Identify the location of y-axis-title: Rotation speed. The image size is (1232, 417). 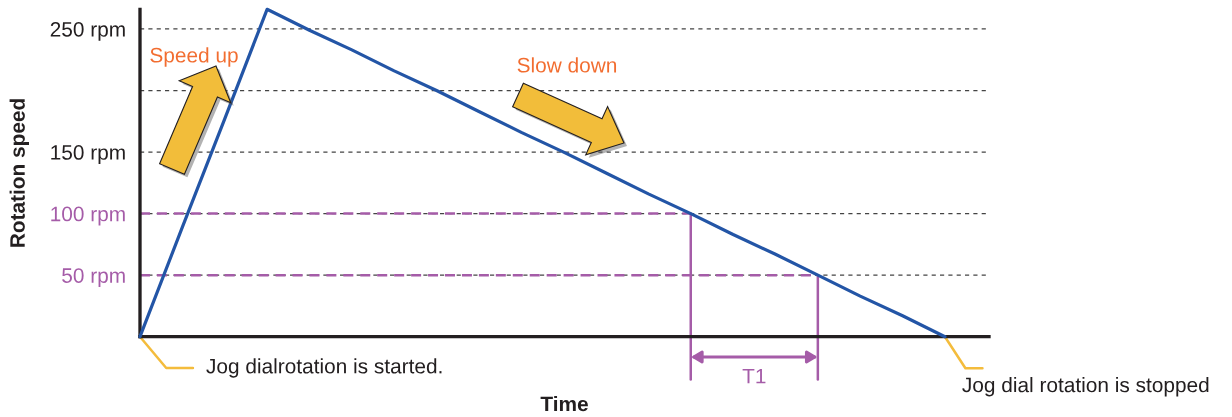
(19, 173).